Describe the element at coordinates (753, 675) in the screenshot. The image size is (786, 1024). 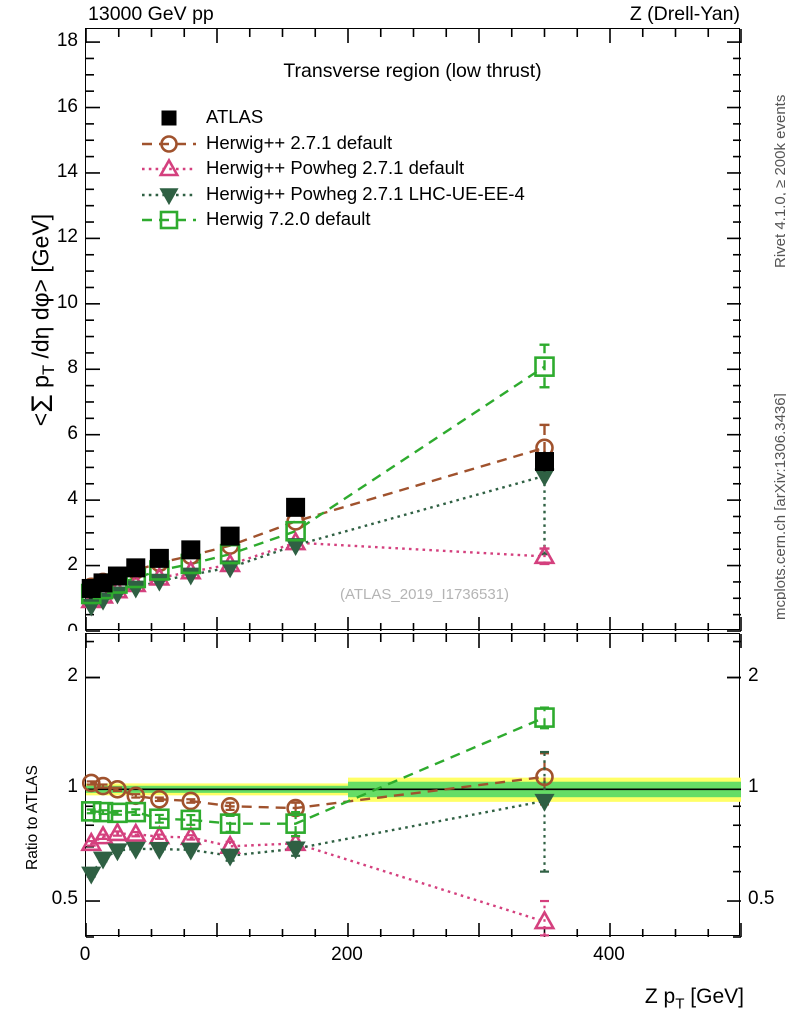
I see `y-tick-label-ratio-right: 2` at that location.